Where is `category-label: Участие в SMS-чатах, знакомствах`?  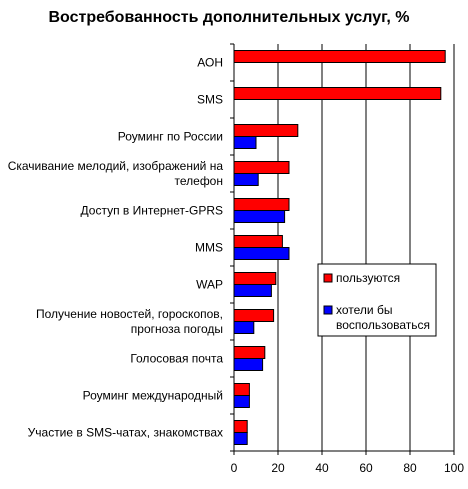
category-label: Участие в SMS-чатах, знакомствах is located at coordinates (125, 433).